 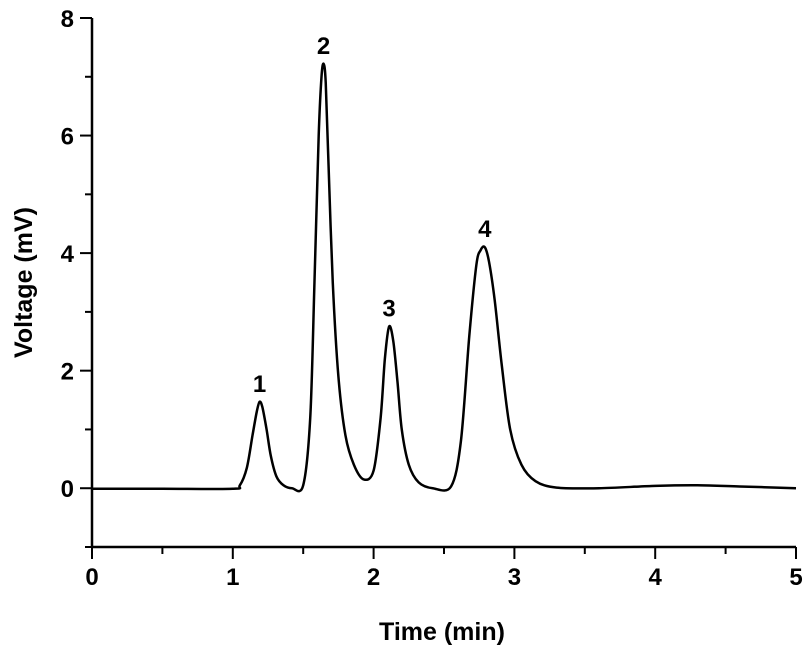 I want to click on peak-label-4: 4, so click(x=485, y=229).